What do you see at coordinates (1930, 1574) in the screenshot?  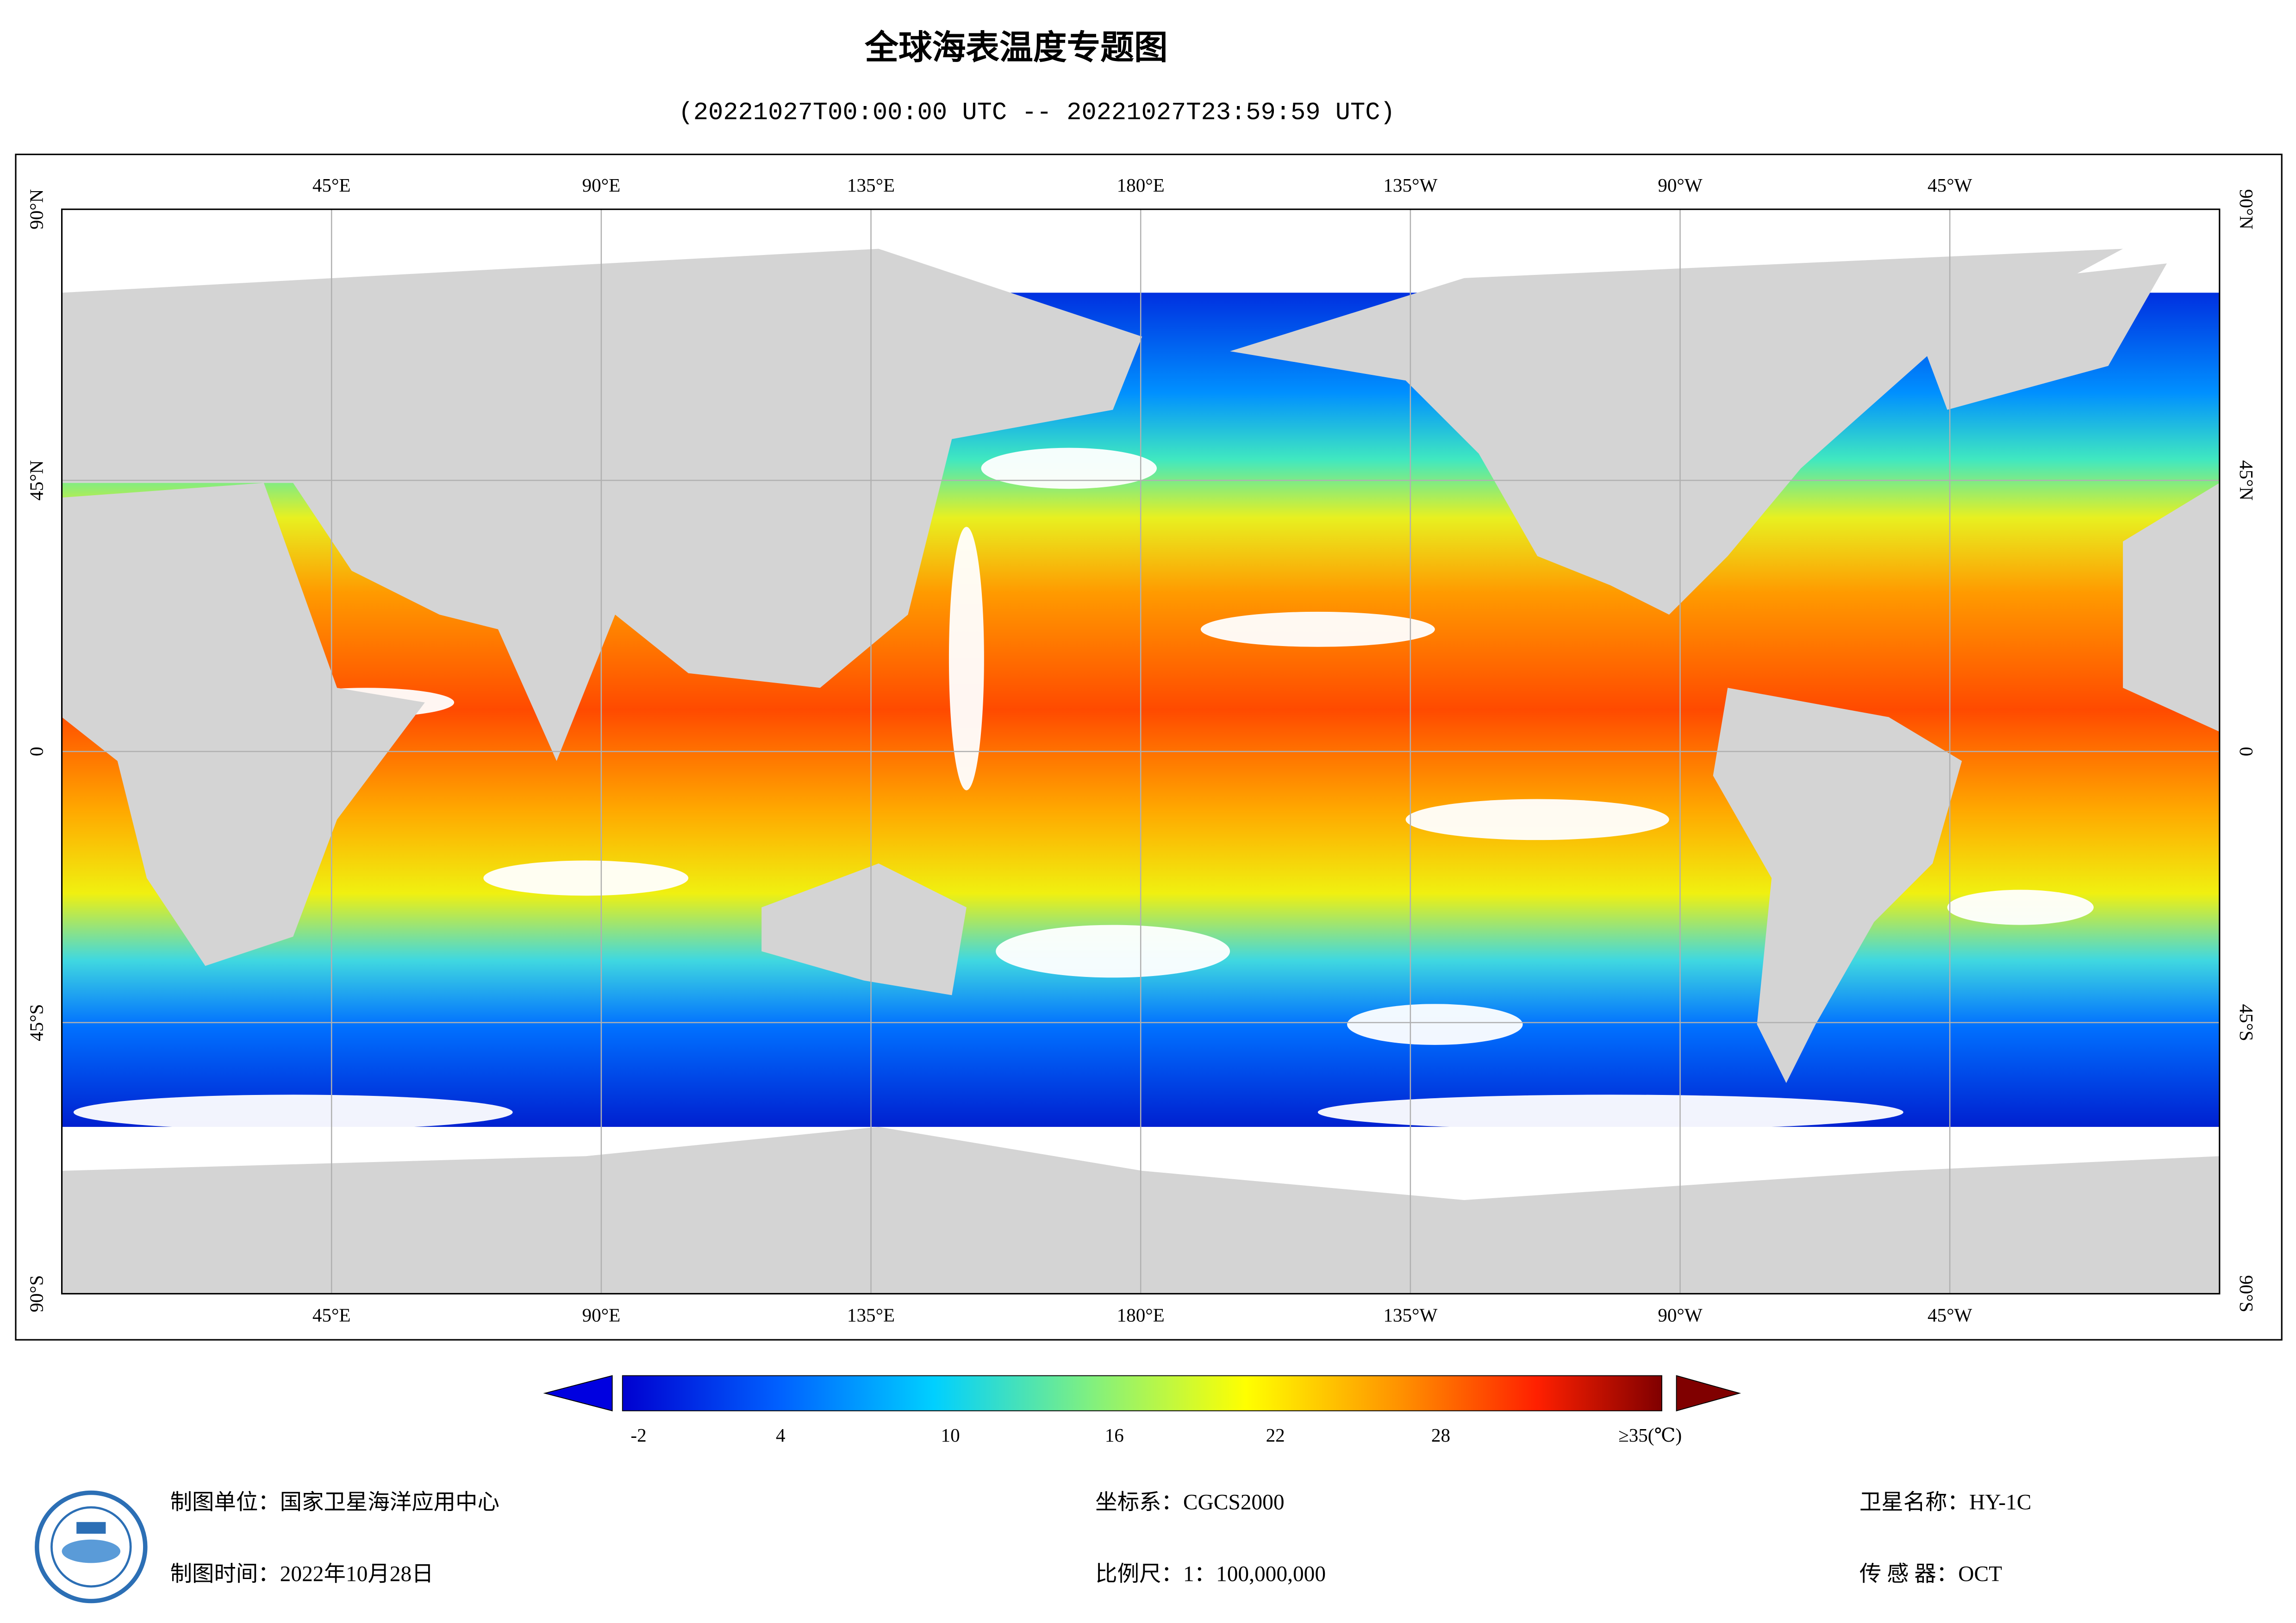 I see `sensor: 传 感 器：OCT` at bounding box center [1930, 1574].